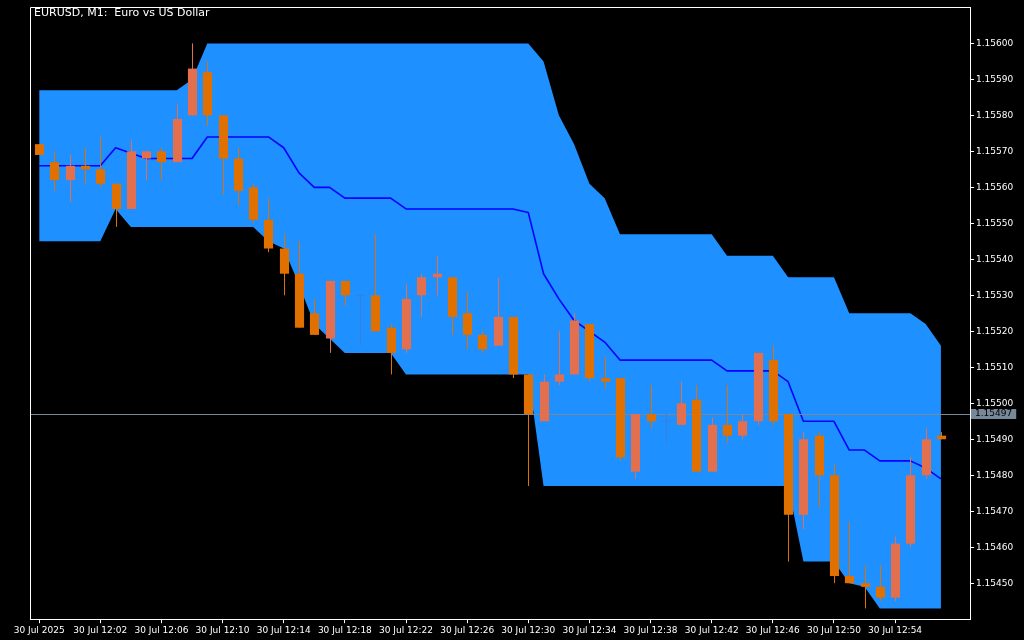  What do you see at coordinates (995, 78) in the screenshot?
I see `y-tick-label: 1.15590` at bounding box center [995, 78].